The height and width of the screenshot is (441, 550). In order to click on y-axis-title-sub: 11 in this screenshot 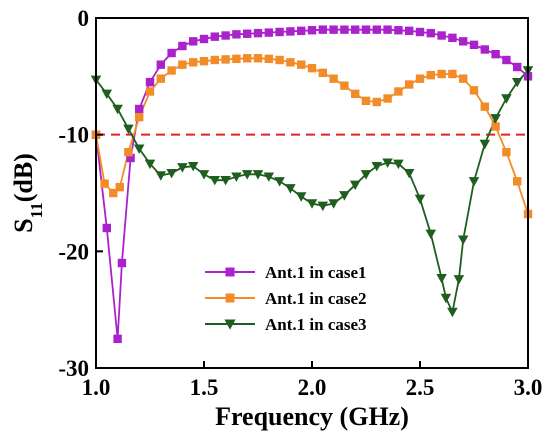, I will do `click(36, 210)`.